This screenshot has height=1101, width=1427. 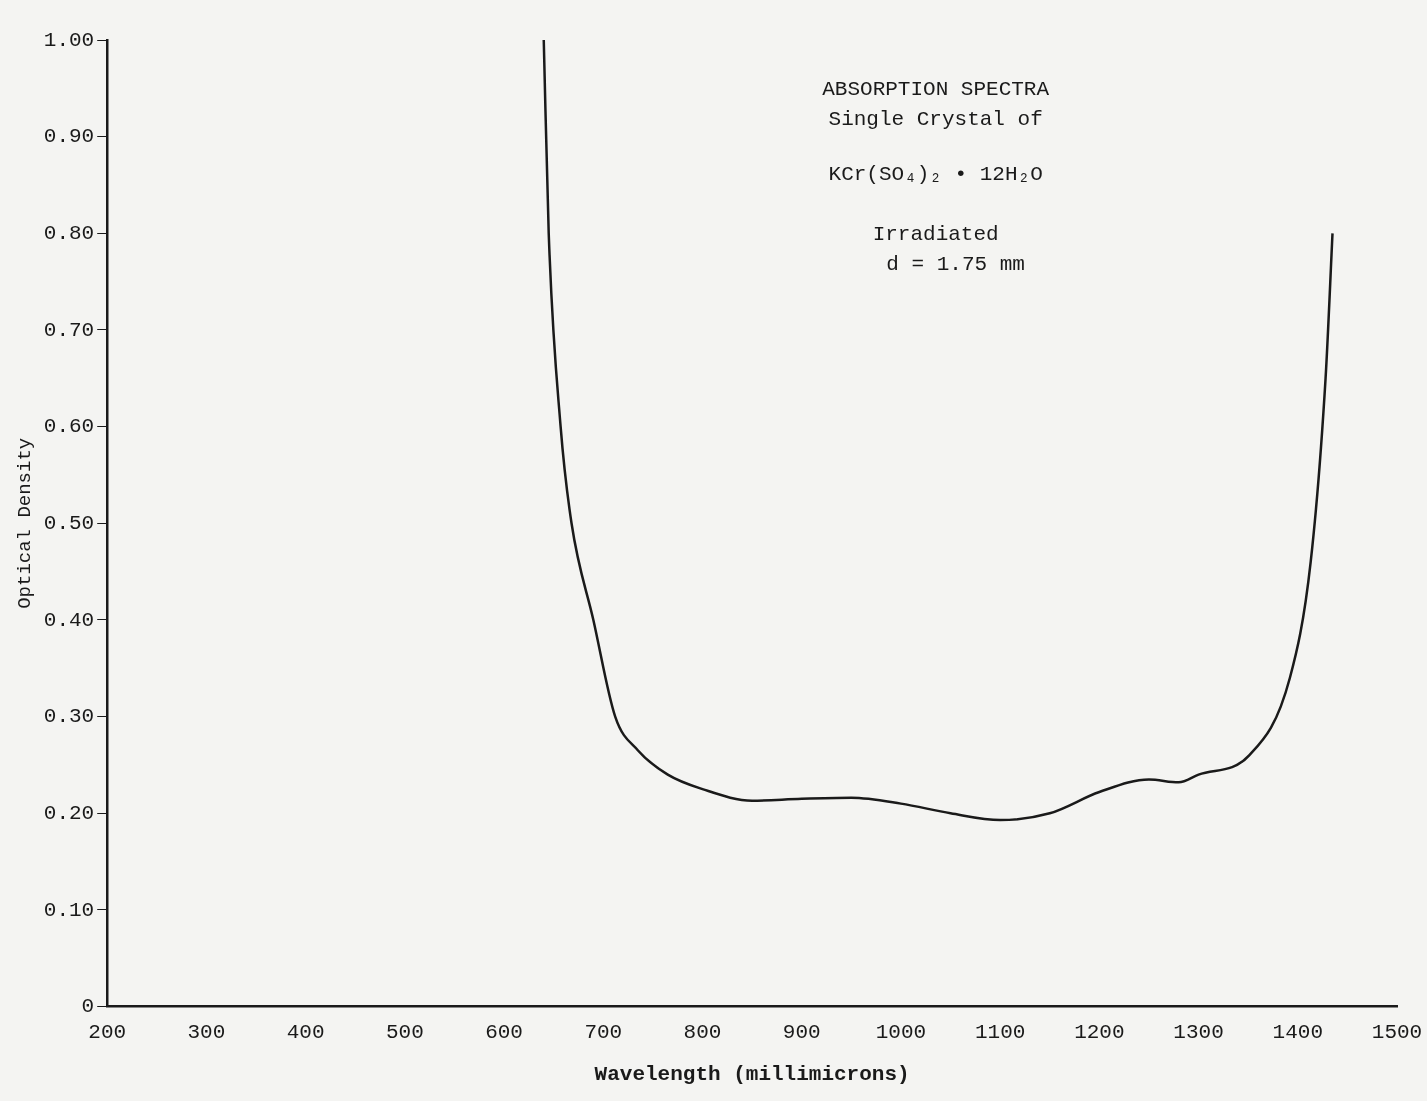 I want to click on x-tick-label: 1300, so click(x=1198, y=1032).